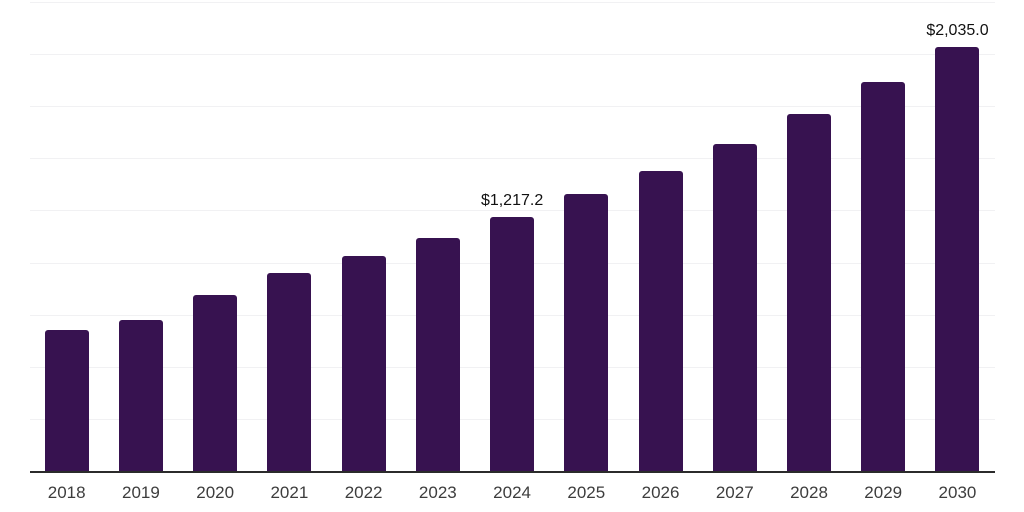 The width and height of the screenshot is (1024, 512). I want to click on x-tick-2025: 2025, so click(586, 492).